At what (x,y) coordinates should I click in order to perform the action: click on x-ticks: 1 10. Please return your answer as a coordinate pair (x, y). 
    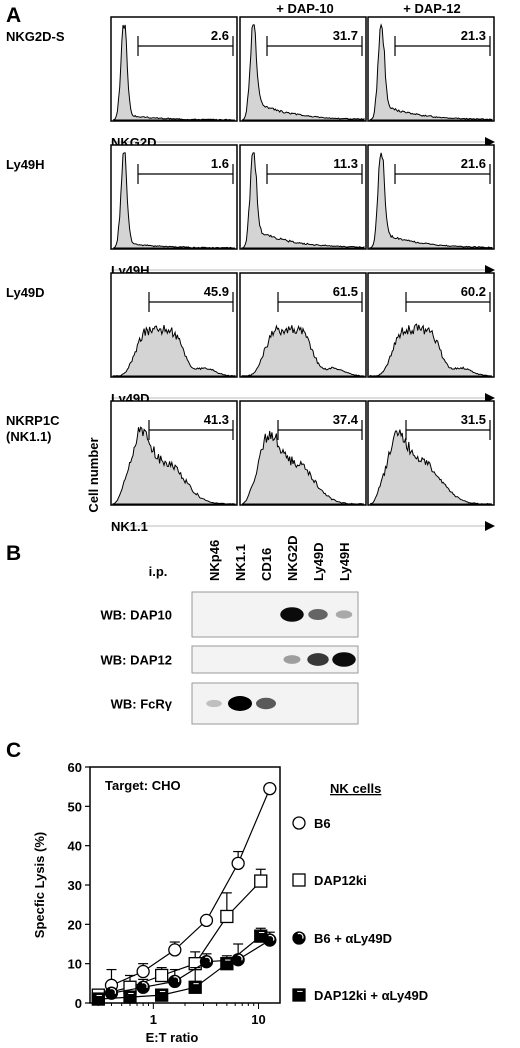
    Looking at the image, I should click on (181, 1015).